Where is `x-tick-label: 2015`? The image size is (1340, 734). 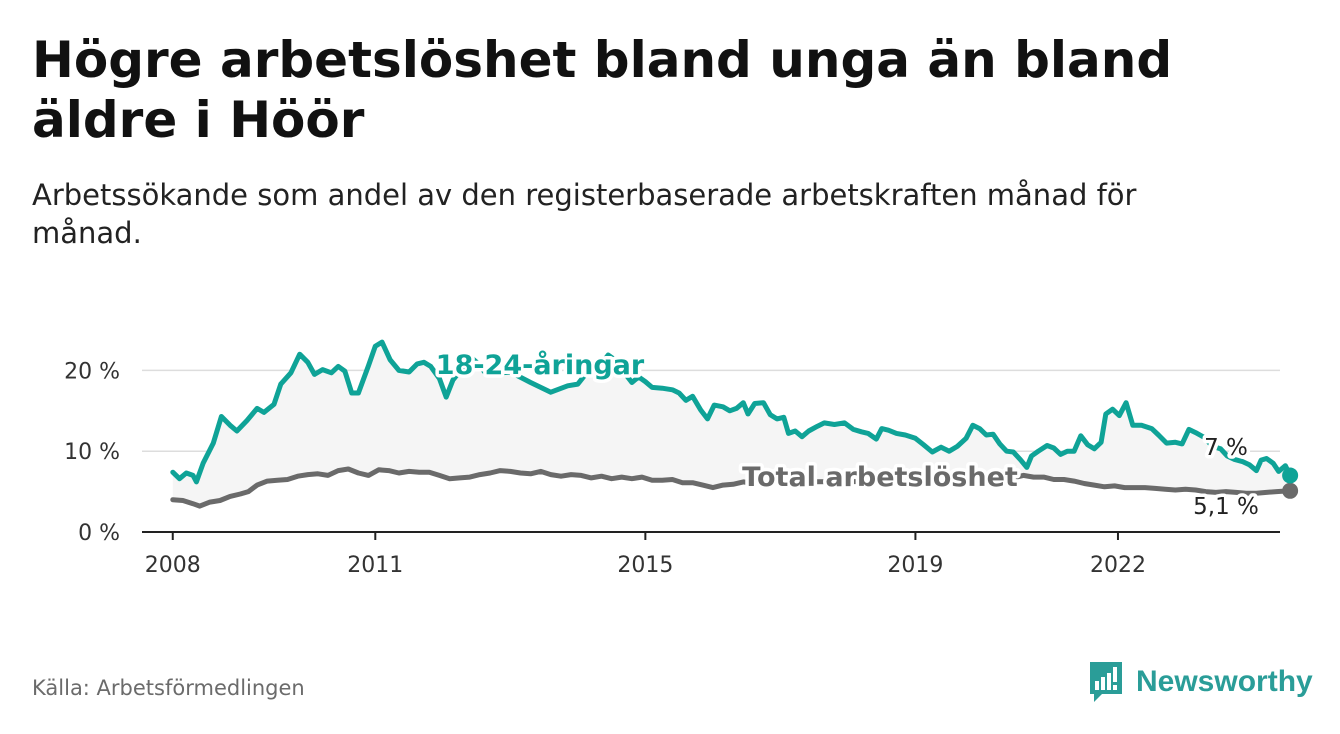
x-tick-label: 2015 is located at coordinates (645, 565).